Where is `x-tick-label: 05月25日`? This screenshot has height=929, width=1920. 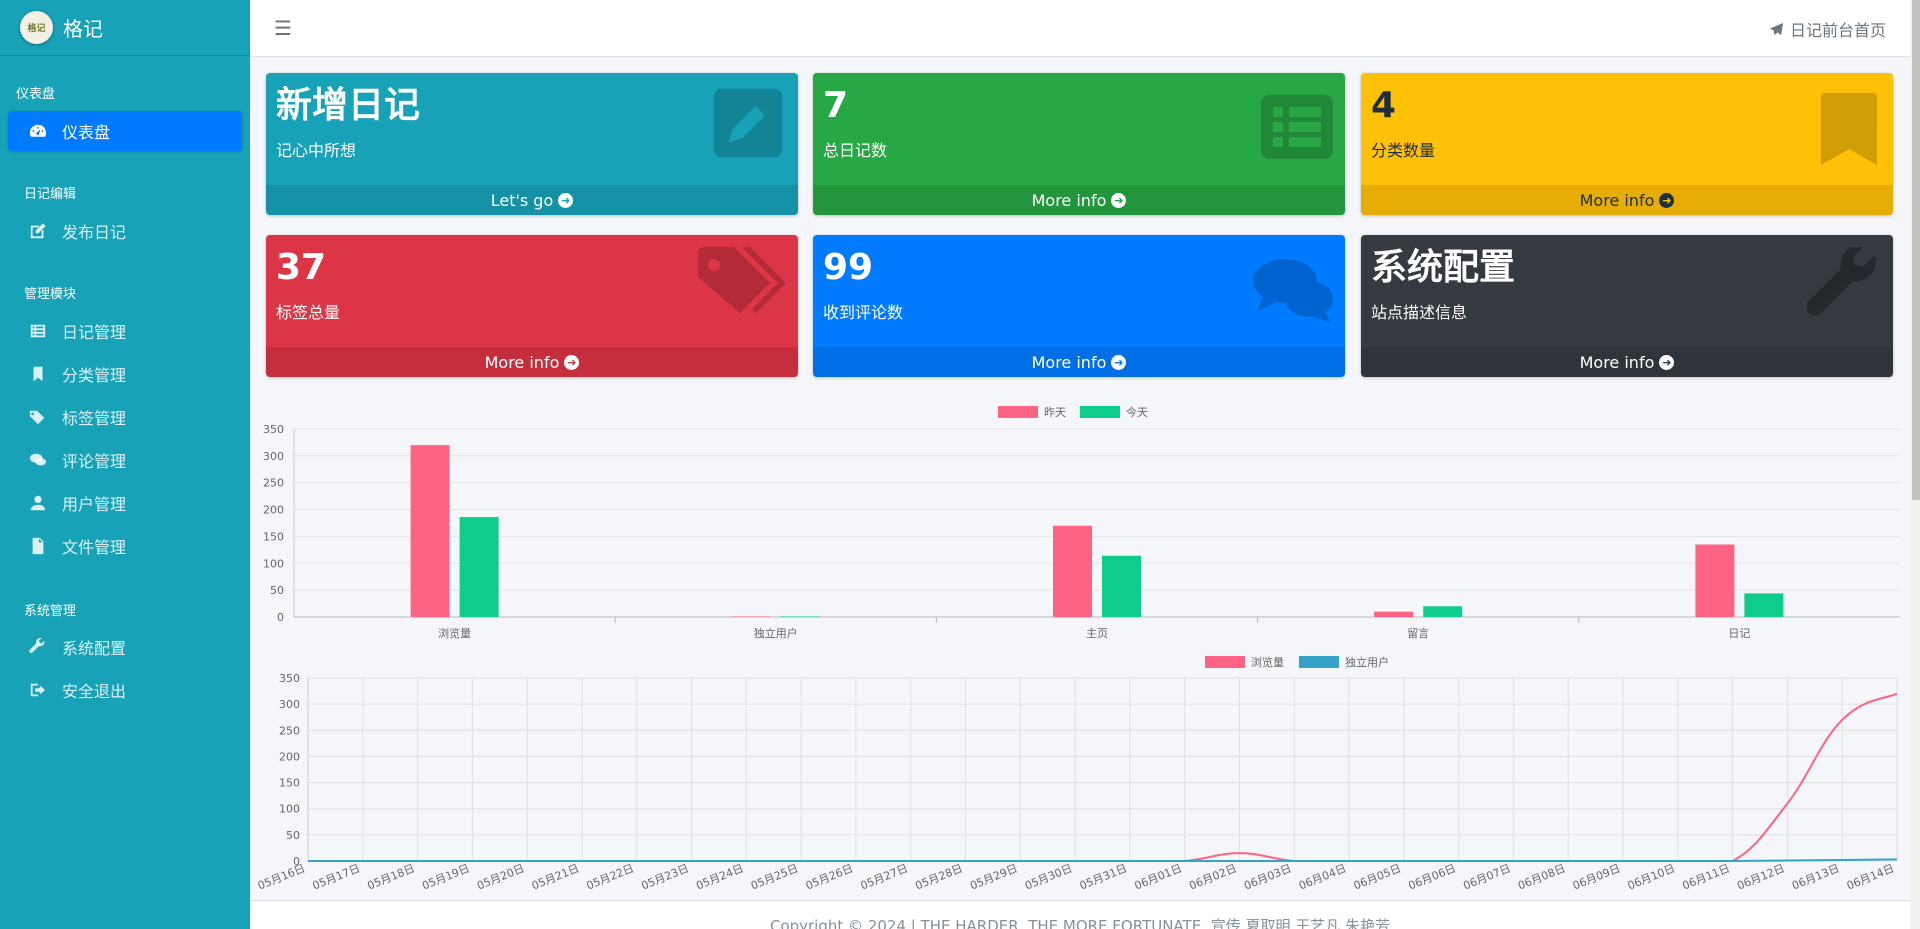 x-tick-label: 05月25日 is located at coordinates (774, 877).